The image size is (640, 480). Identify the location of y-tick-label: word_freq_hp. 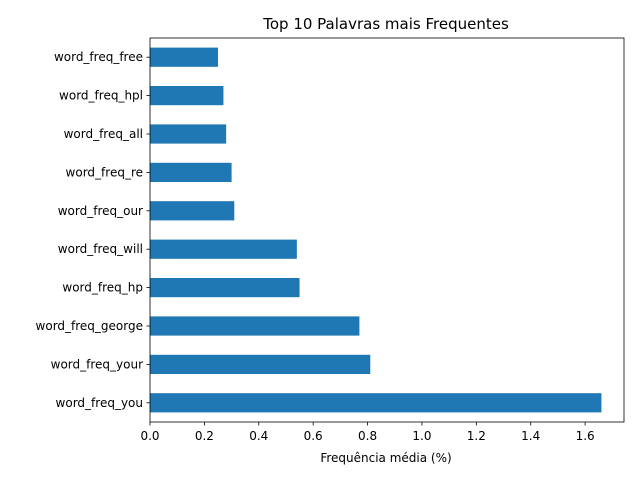
(102, 288).